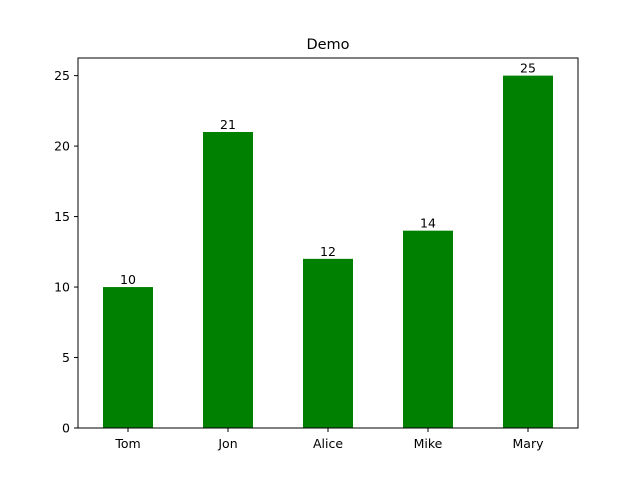 Image resolution: width=640 pixels, height=480 pixels. What do you see at coordinates (528, 251) in the screenshot?
I see `bar-mary` at bounding box center [528, 251].